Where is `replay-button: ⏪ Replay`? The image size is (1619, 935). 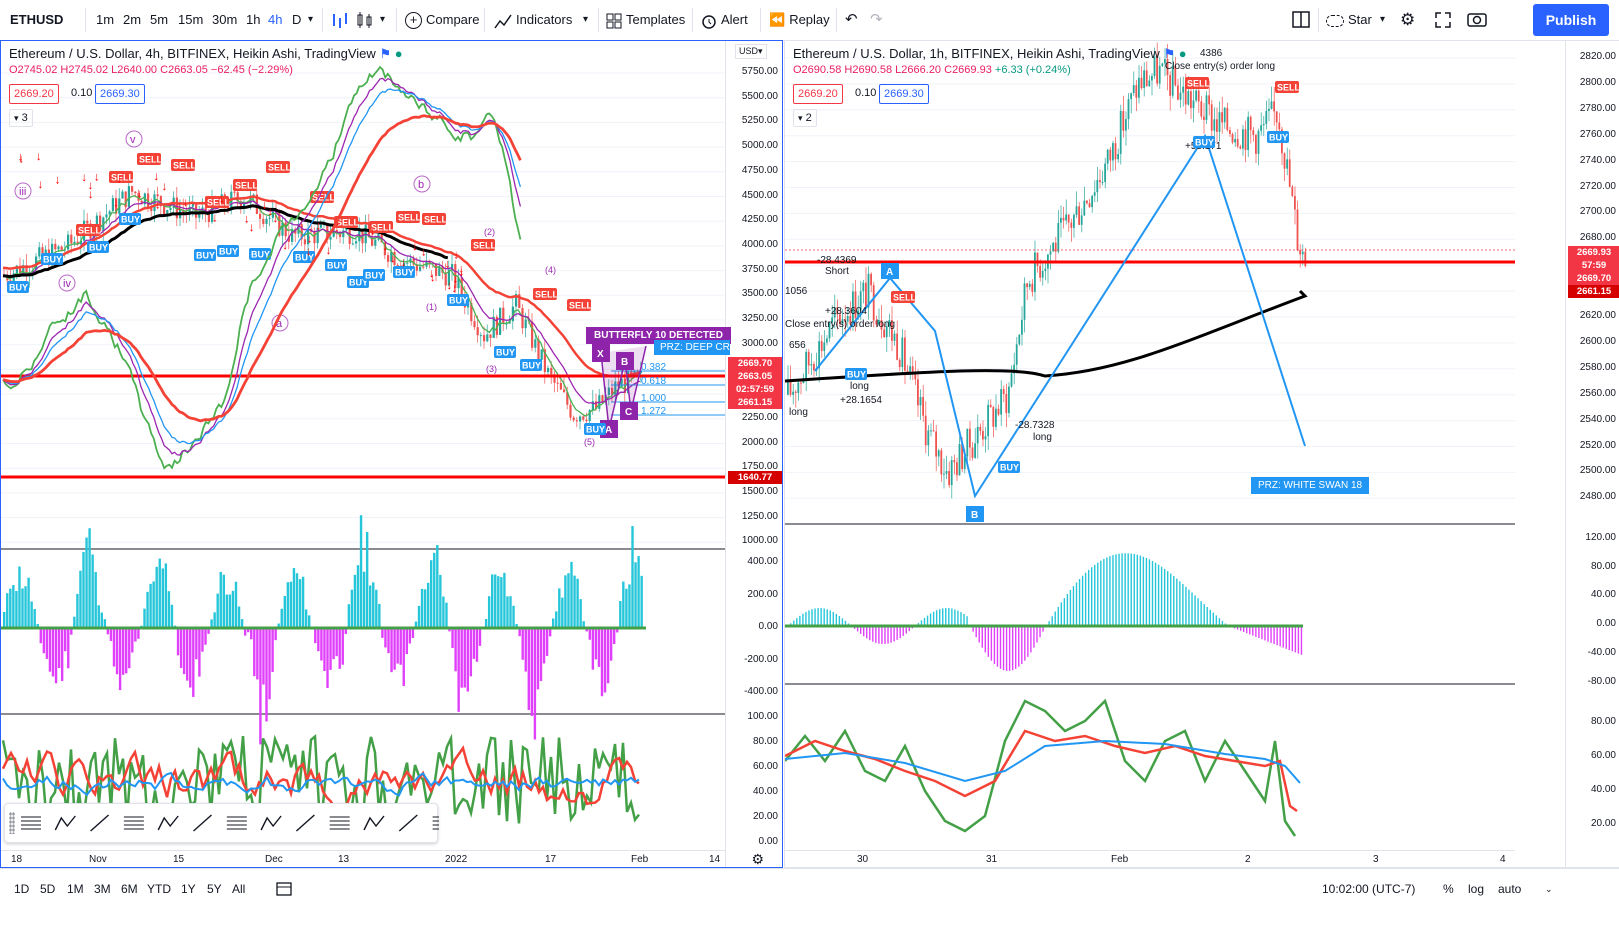 replay-button: ⏪ Replay is located at coordinates (799, 20).